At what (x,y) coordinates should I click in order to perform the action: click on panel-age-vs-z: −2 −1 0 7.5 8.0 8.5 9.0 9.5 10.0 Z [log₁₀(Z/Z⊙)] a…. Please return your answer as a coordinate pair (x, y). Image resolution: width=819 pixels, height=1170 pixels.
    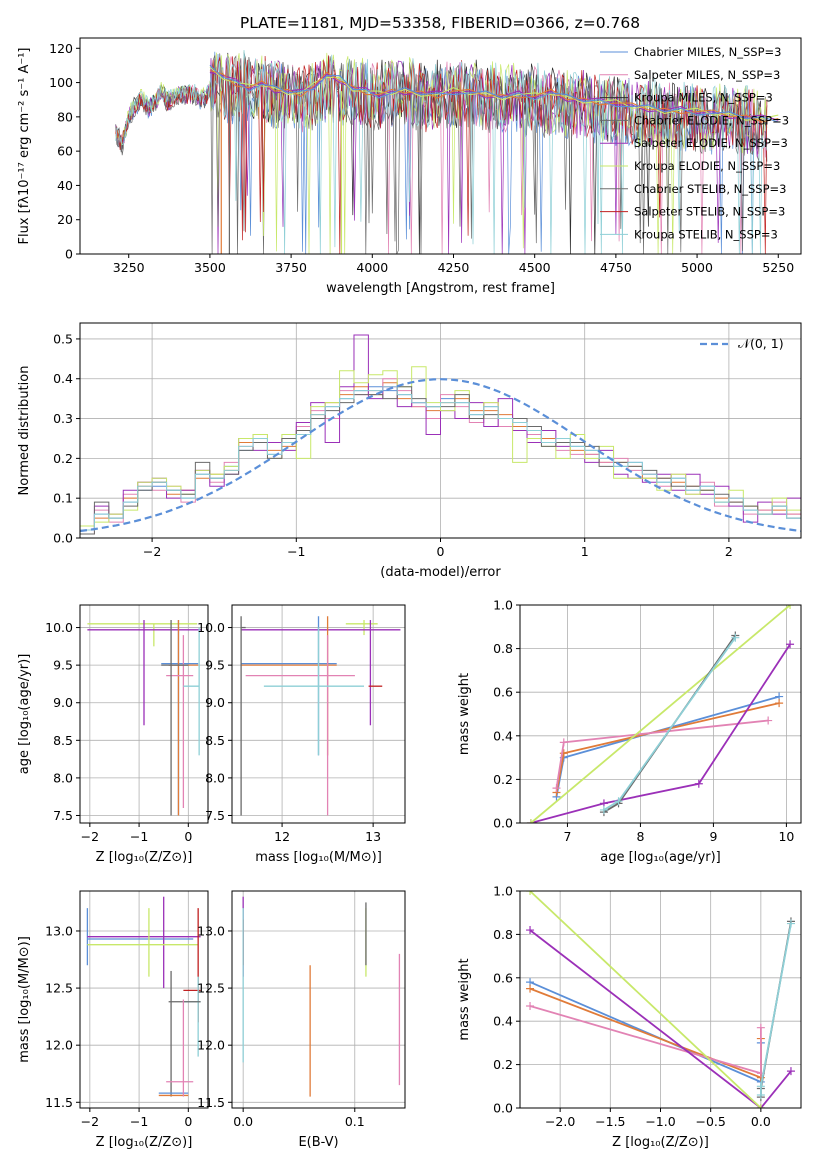
    Looking at the image, I should click on (113, 734).